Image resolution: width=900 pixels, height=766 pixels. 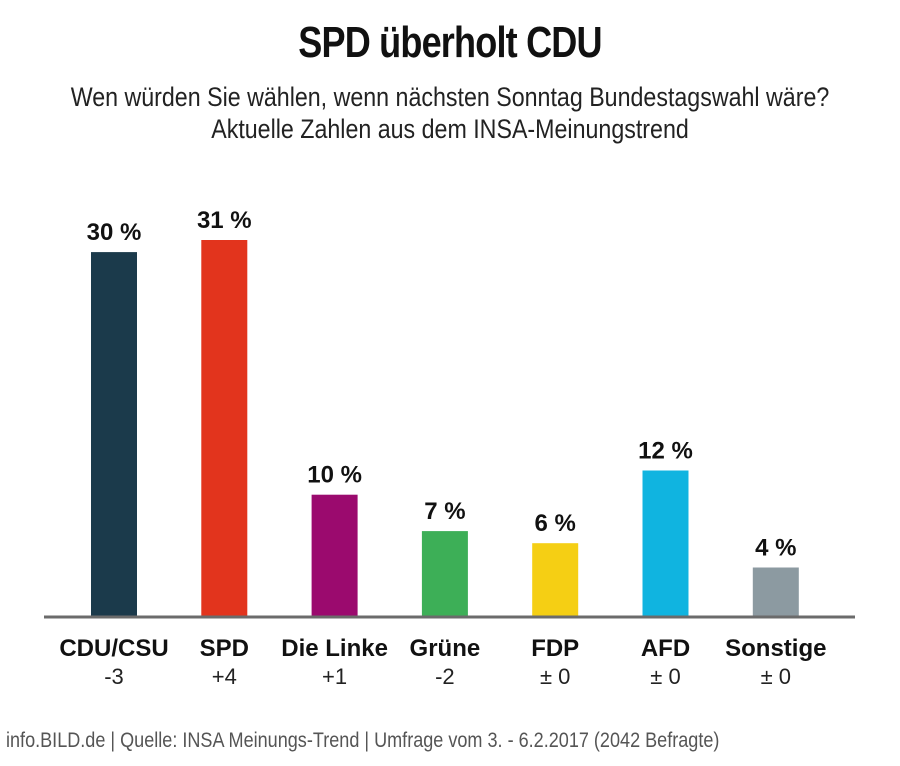 I want to click on x-tick-label: Sonstige, so click(x=775, y=648).